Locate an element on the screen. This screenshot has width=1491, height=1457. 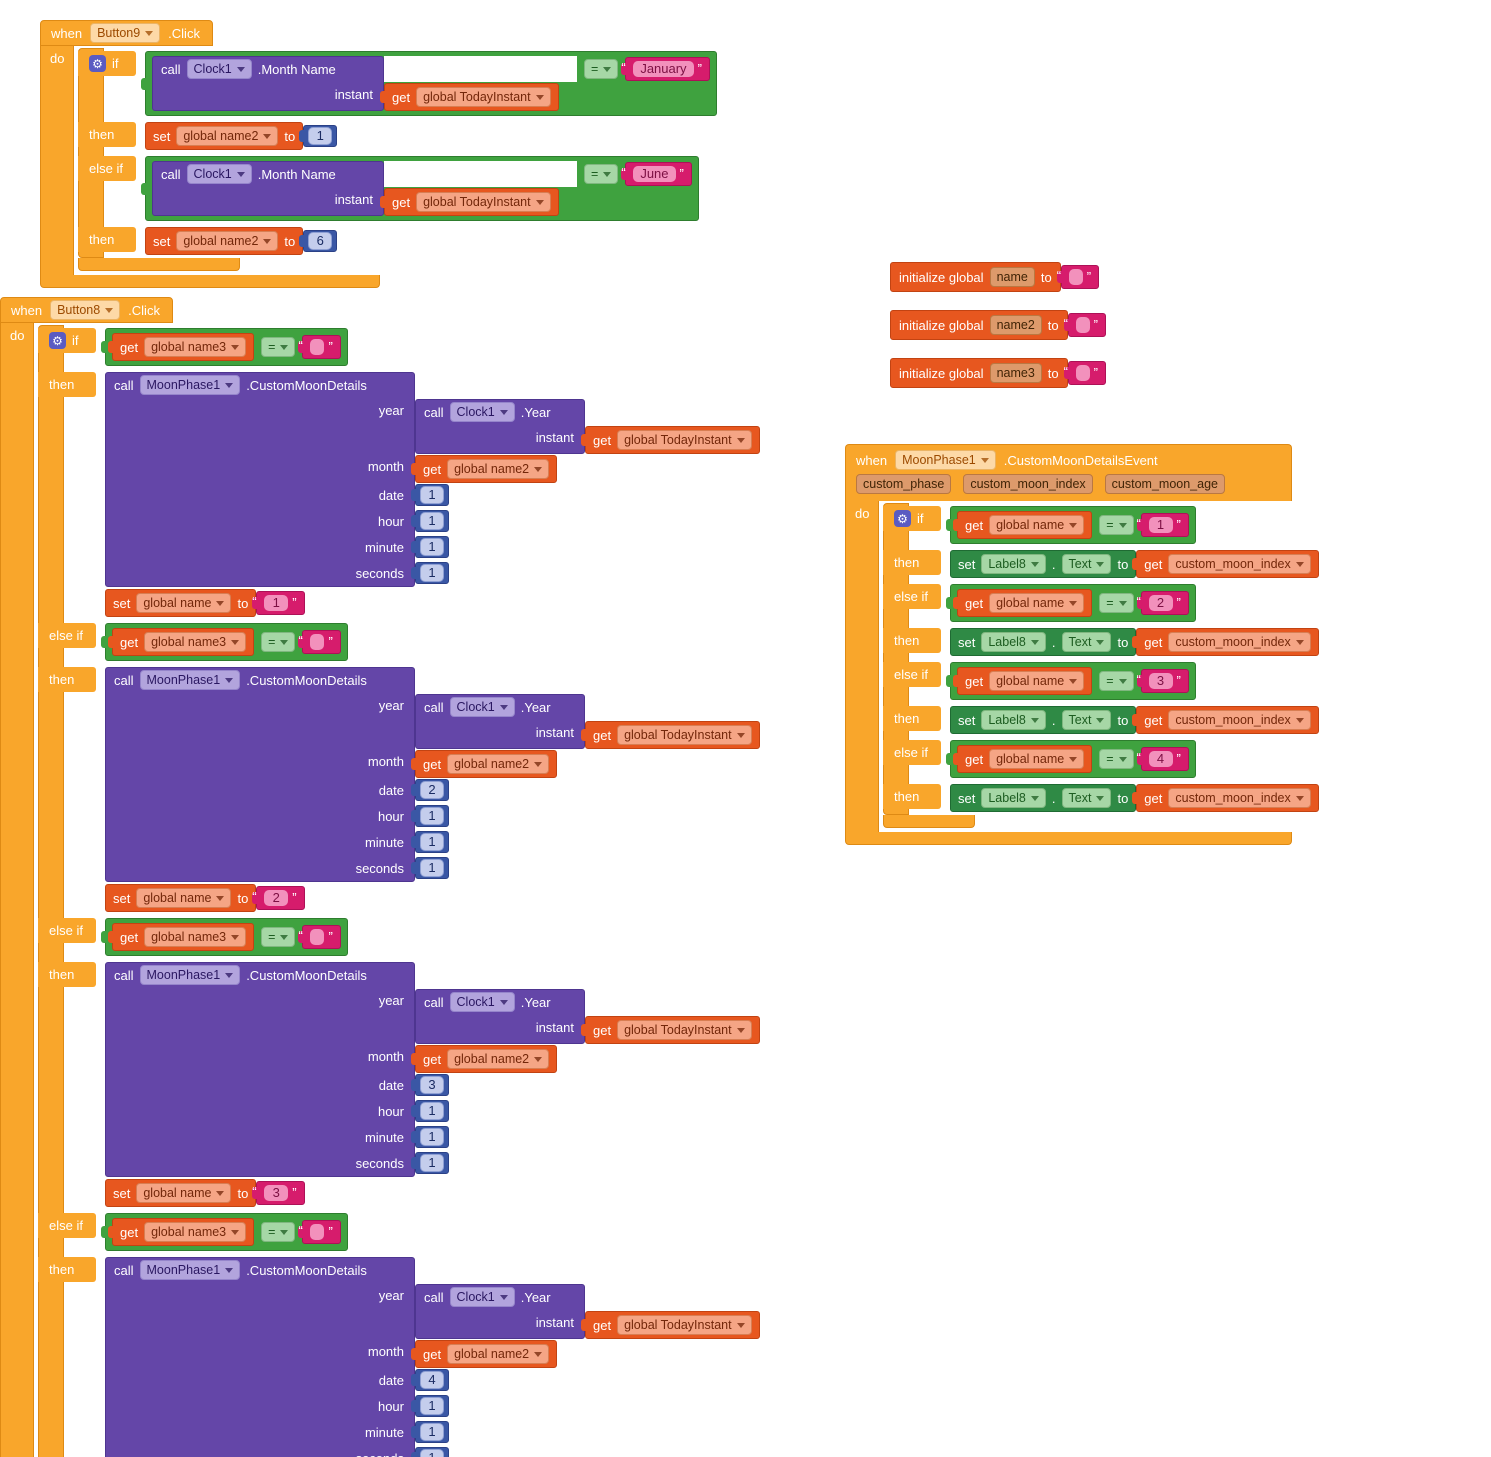
text-field: 3 is located at coordinates (276, 1193).